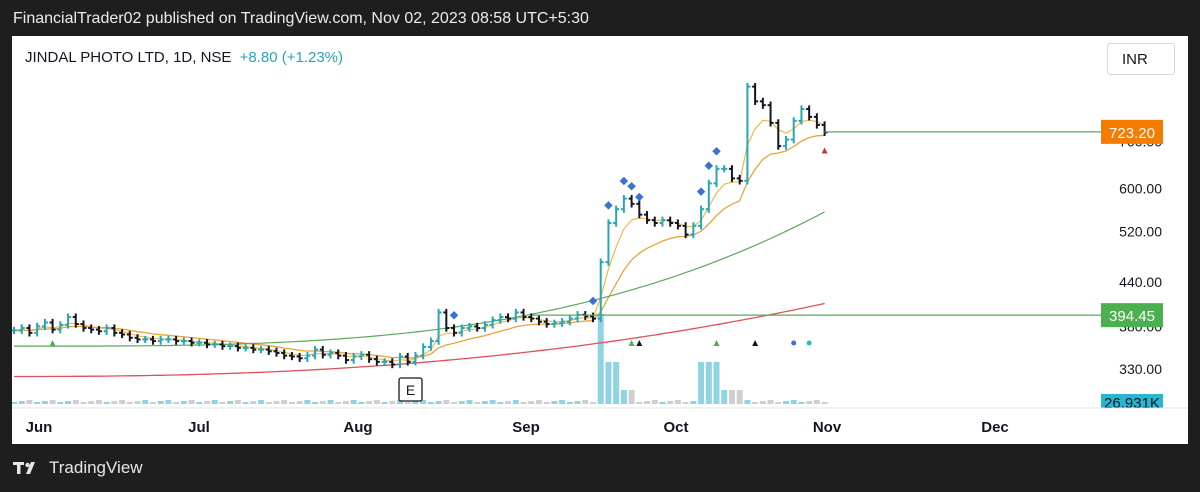  Describe the element at coordinates (128, 57) in the screenshot. I see `symbol-label: JINDAL PHOTO LTD, 1D, NSE` at that location.